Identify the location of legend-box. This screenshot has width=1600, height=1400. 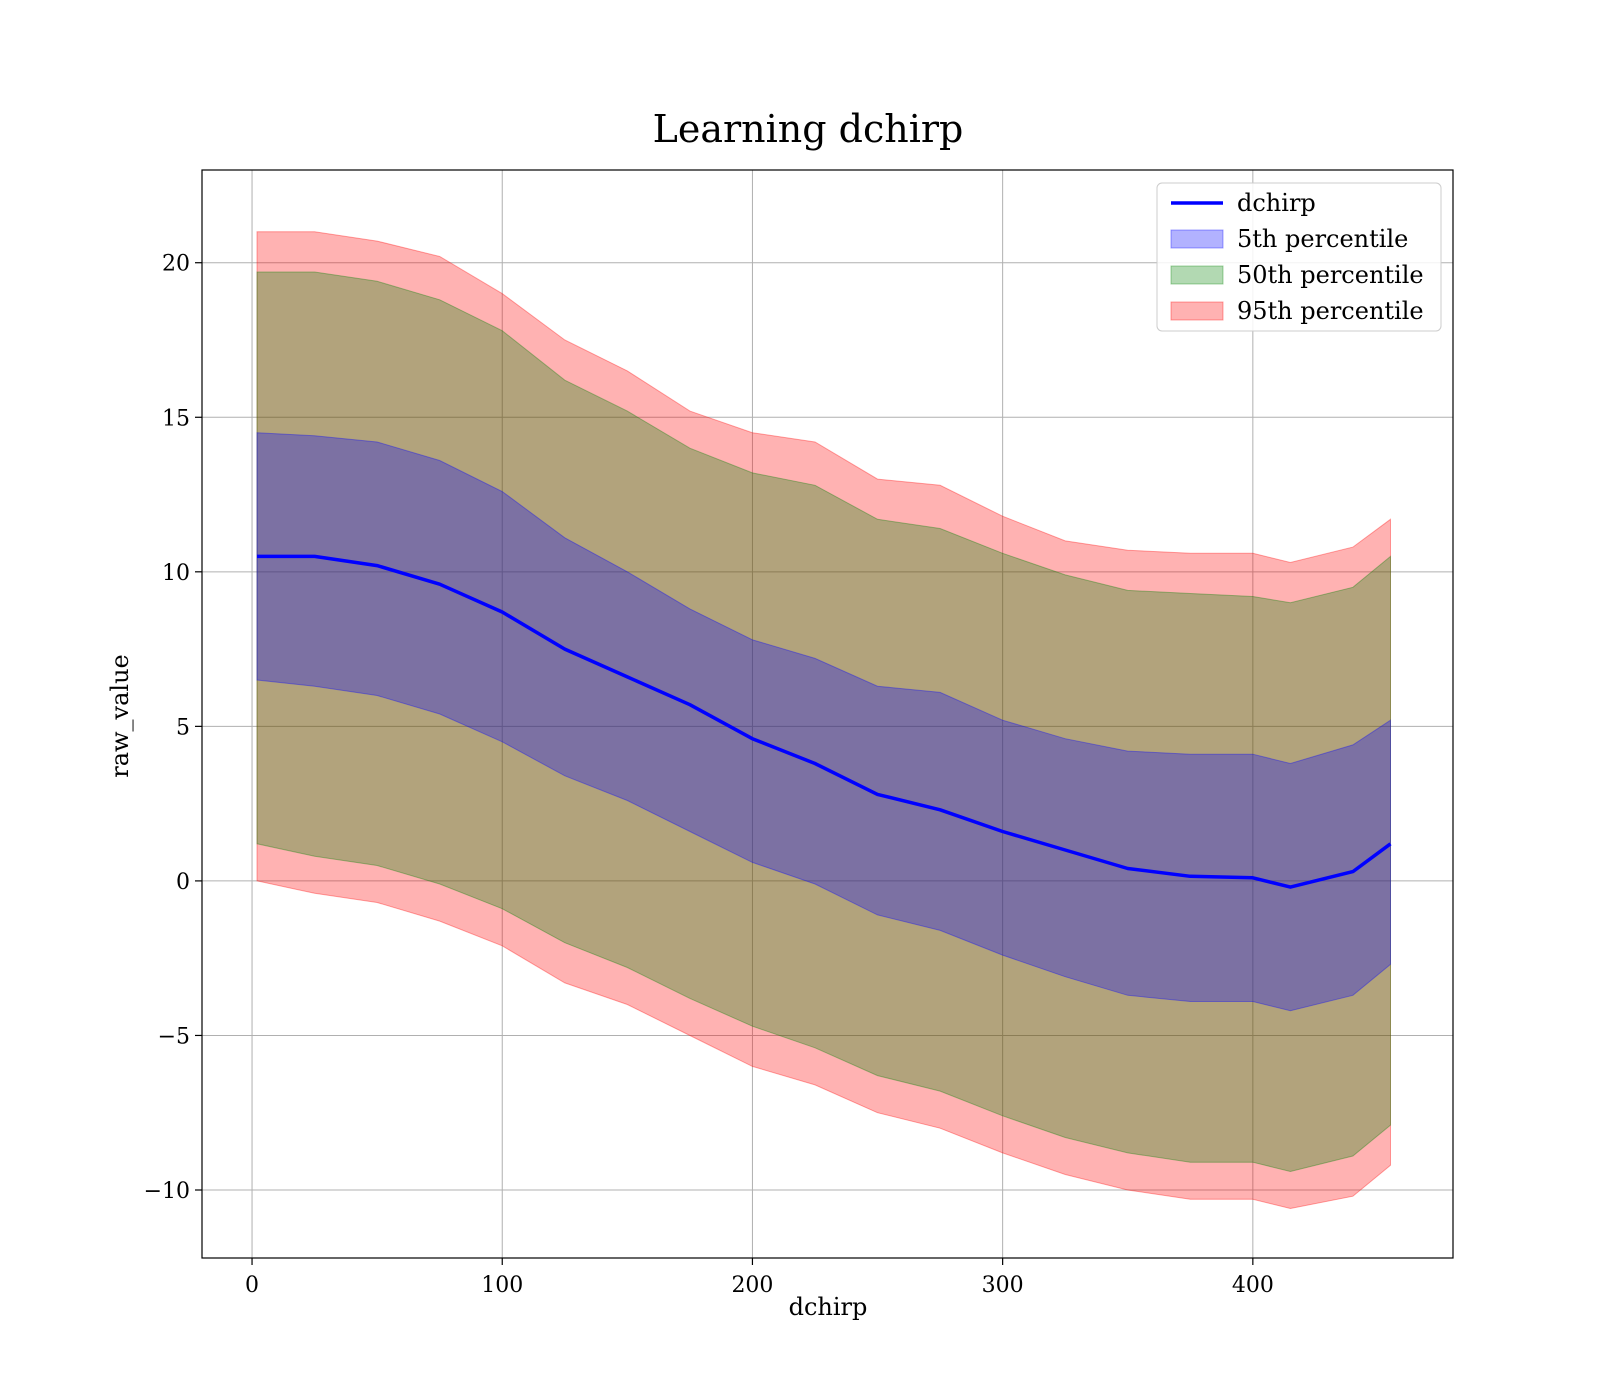
(1299, 257).